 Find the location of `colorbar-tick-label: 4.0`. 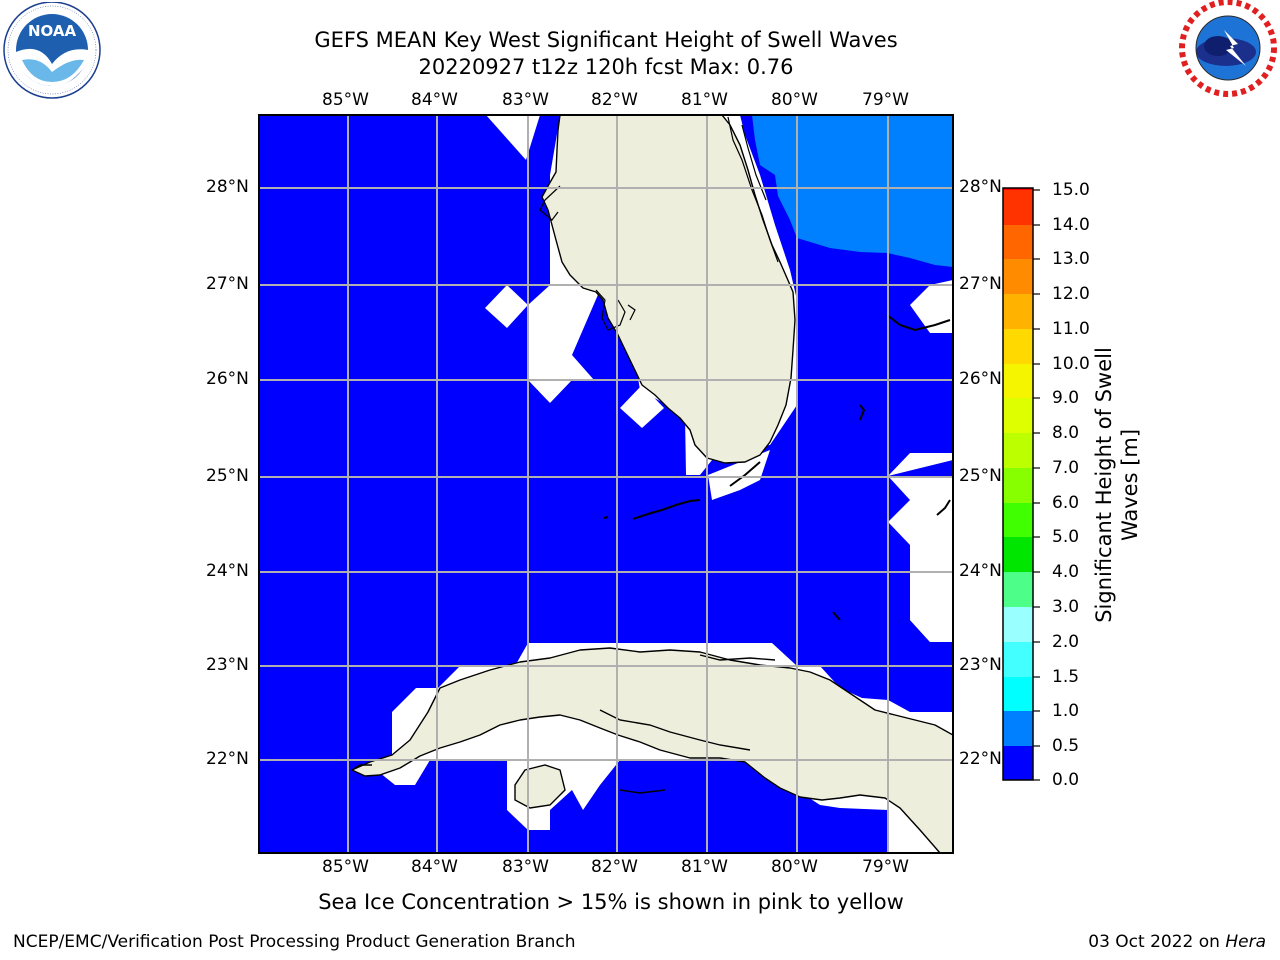

colorbar-tick-label: 4.0 is located at coordinates (1066, 572).